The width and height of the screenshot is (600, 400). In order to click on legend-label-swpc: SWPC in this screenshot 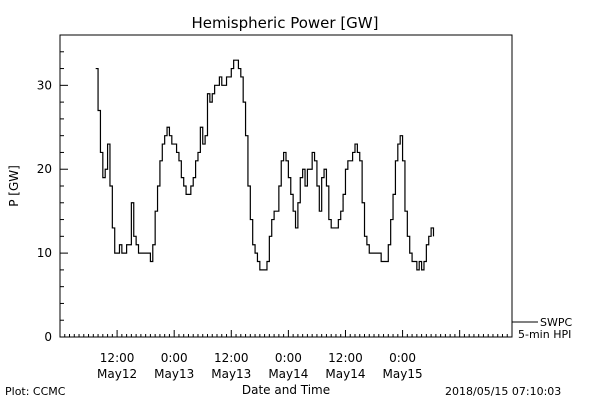, I will do `click(556, 322)`.